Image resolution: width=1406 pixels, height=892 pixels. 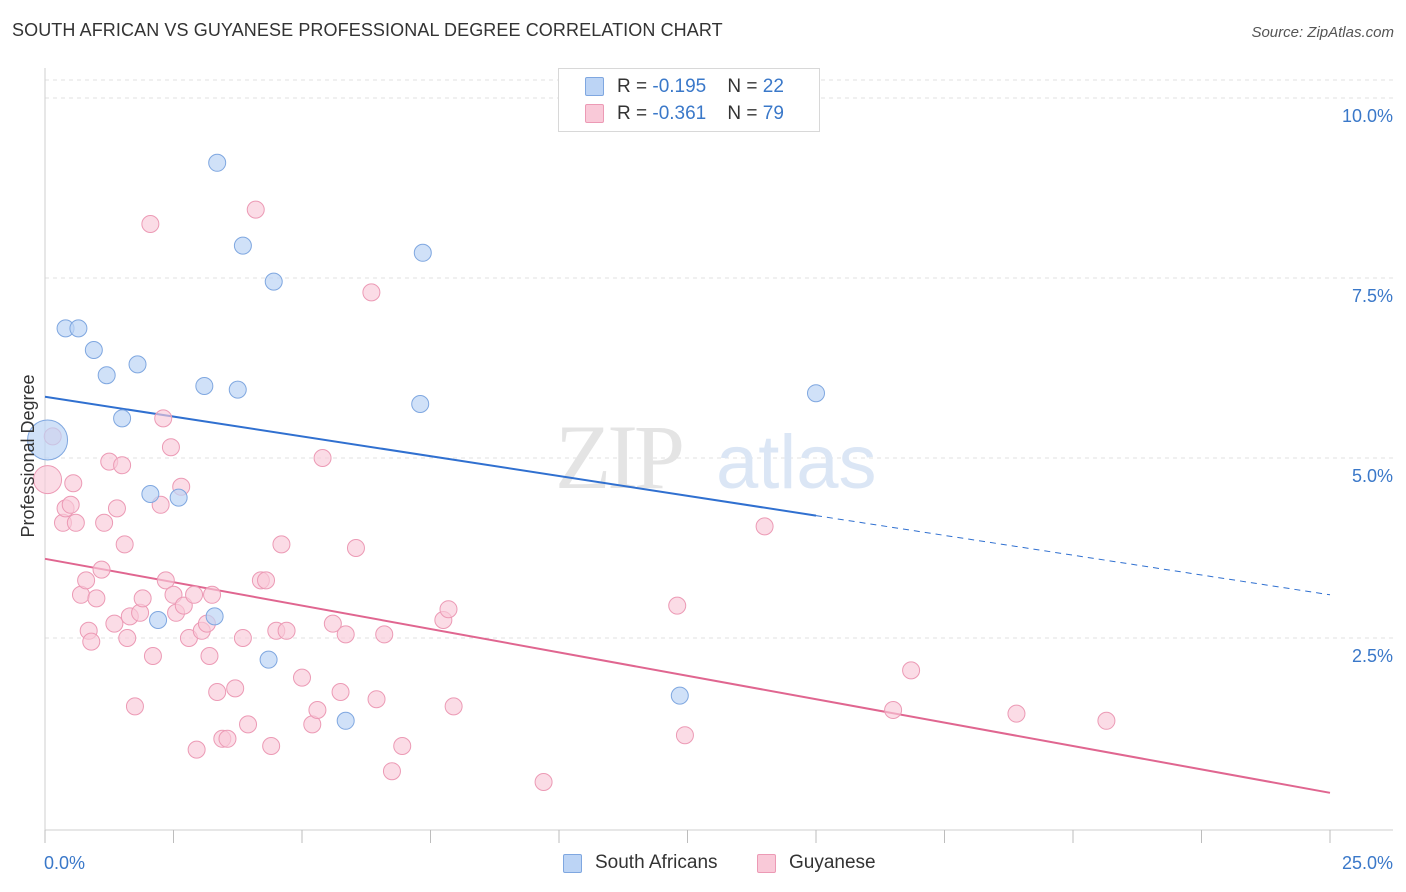 What do you see at coordinates (796, 462) in the screenshot?
I see `watermark-atlas: atlas` at bounding box center [796, 462].